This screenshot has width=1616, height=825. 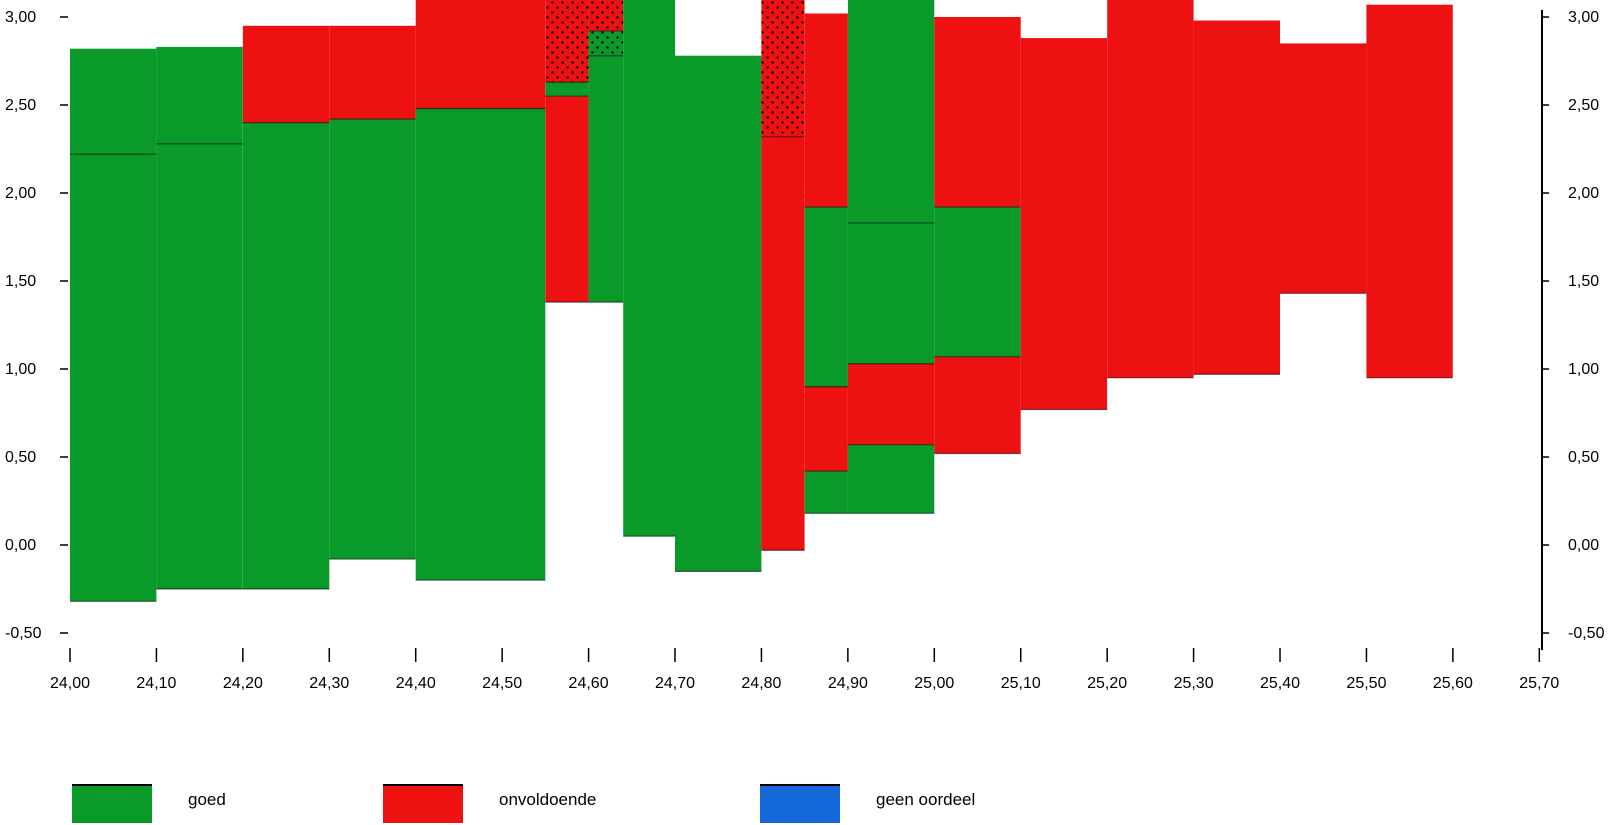 What do you see at coordinates (20, 193) in the screenshot?
I see `y-tick-label-left: 2,00` at bounding box center [20, 193].